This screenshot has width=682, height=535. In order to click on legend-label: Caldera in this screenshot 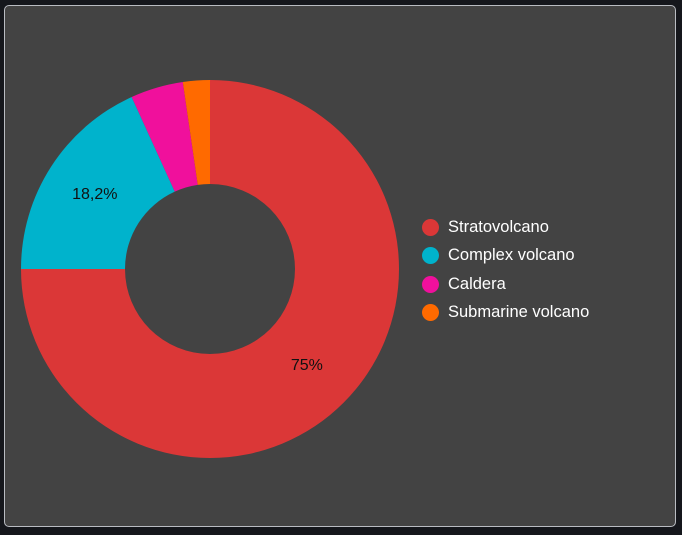, I will do `click(477, 283)`.